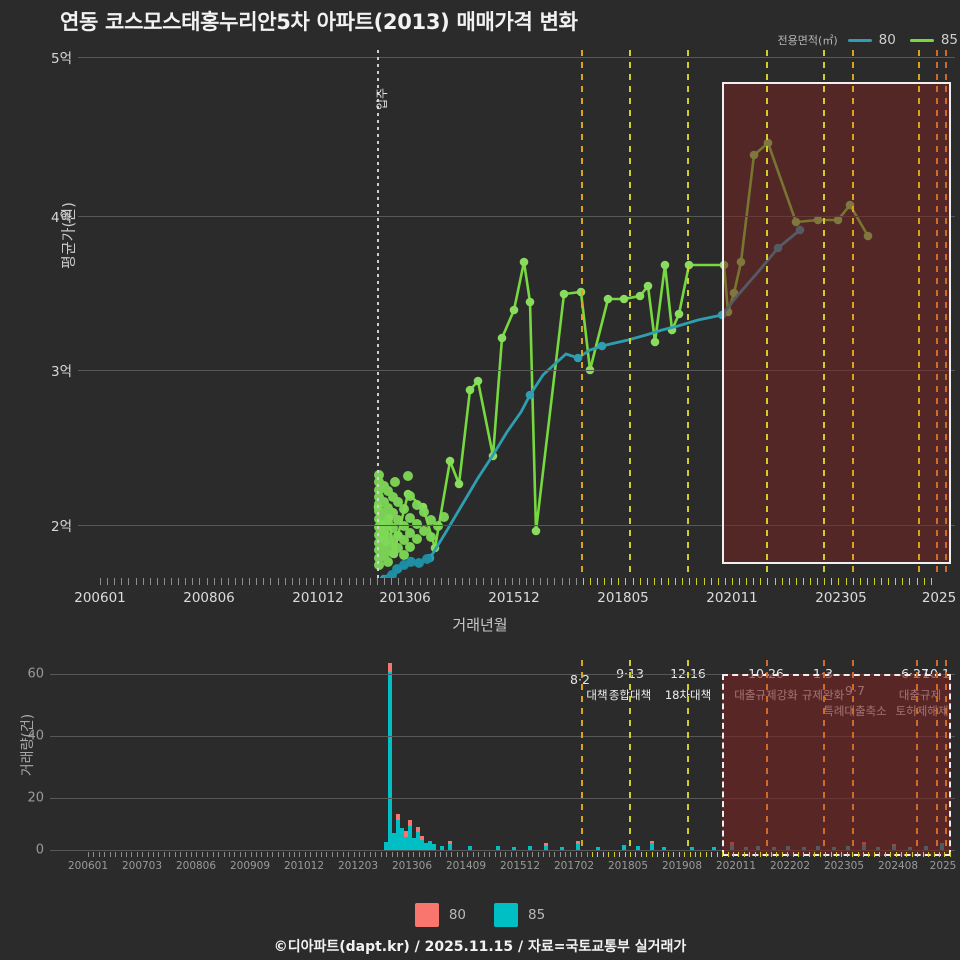  Describe the element at coordinates (68, 235) in the screenshot. I see `y-axis-title-top: 평균가(원)` at that location.